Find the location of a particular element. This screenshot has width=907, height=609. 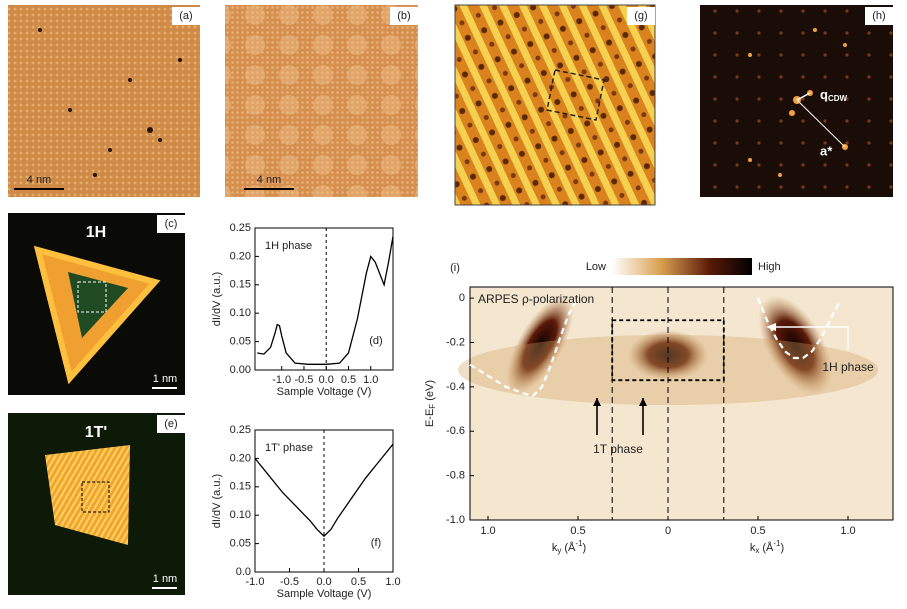

cdw-overlay is located at coordinates (321, 101).